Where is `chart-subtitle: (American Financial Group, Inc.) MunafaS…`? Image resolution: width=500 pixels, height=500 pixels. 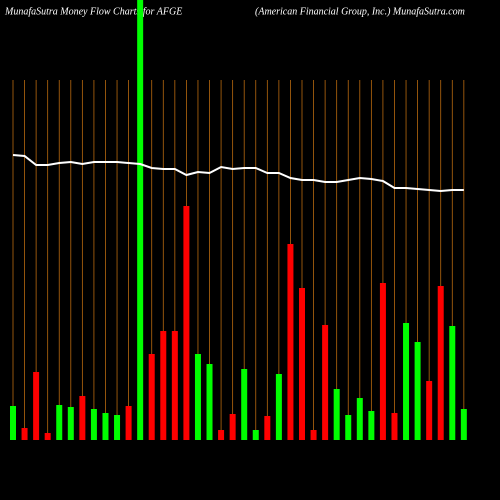
chart-subtitle: (American Financial Group, Inc.) MunafaS… is located at coordinates (360, 11).